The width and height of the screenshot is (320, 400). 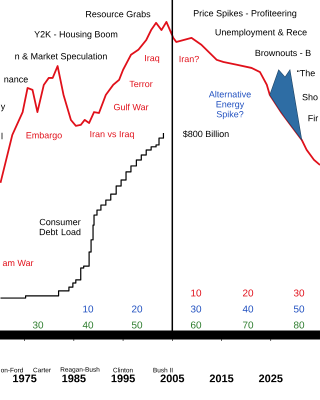 I want to click on x-tick-label: 2005, so click(x=172, y=378).